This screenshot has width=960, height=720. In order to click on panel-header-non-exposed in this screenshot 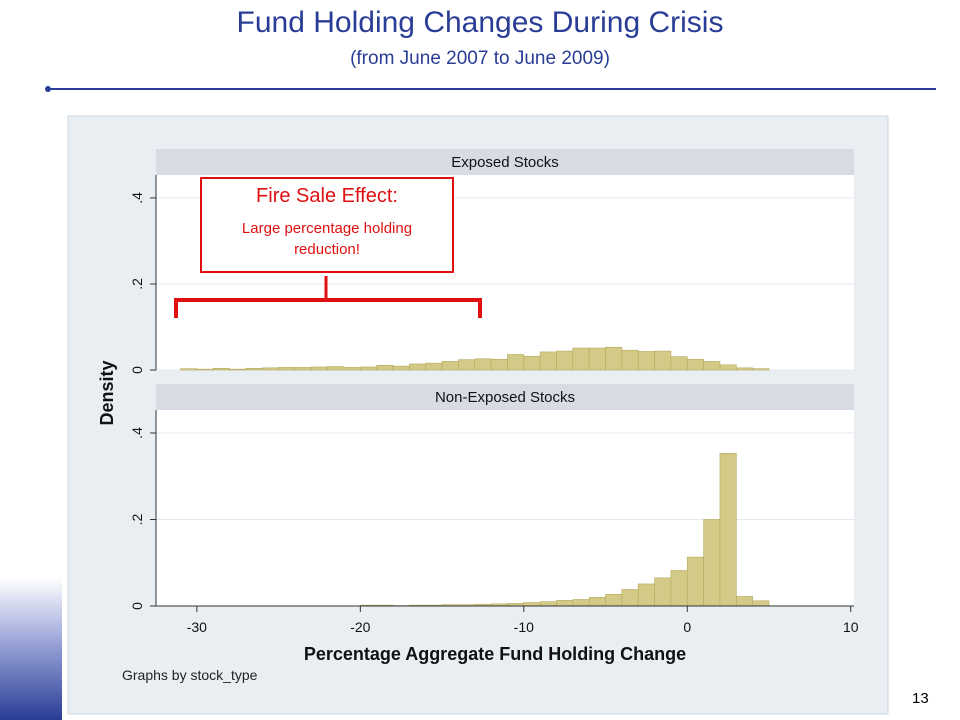, I will do `click(505, 397)`.